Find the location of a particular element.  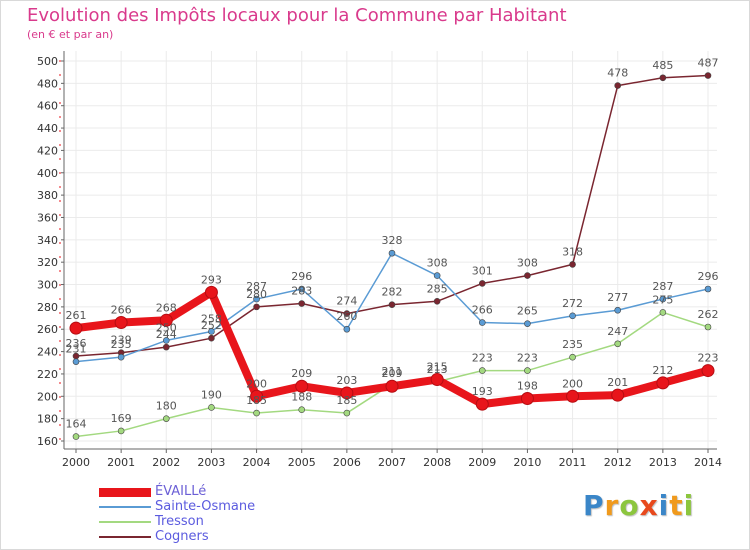

y-tick-label: 200 is located at coordinates (47, 396).